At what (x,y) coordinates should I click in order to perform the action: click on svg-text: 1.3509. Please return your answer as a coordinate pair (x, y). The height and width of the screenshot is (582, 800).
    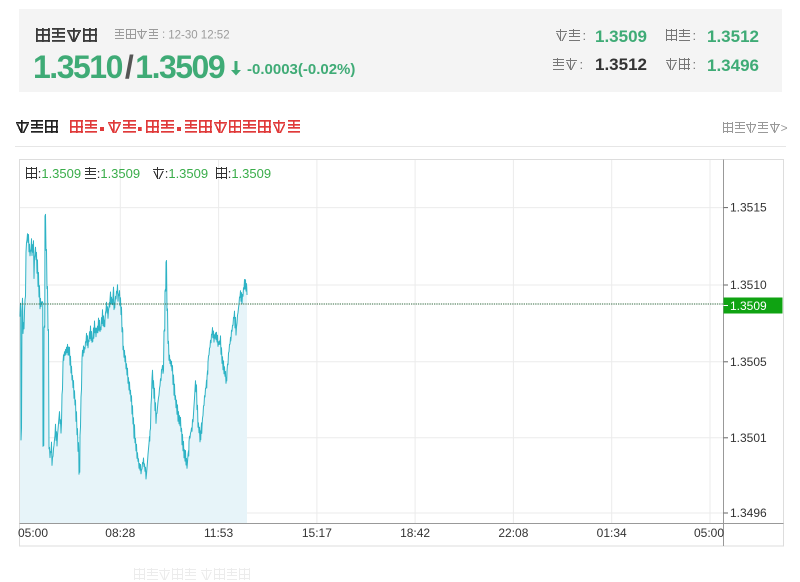
    Looking at the image, I should click on (748, 306).